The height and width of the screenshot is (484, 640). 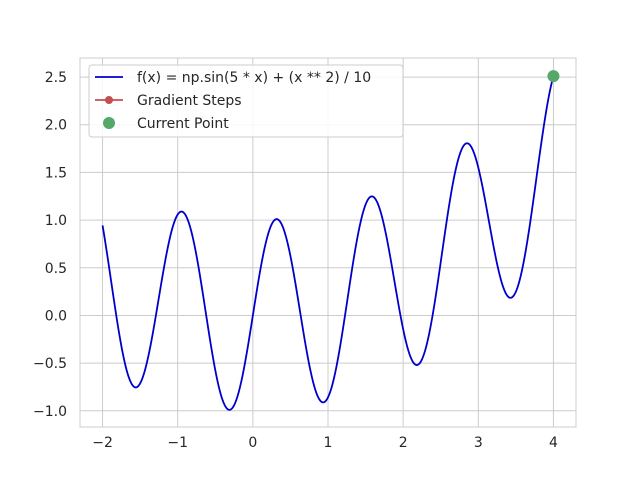 I want to click on x-tick-label: 4, so click(x=553, y=443).